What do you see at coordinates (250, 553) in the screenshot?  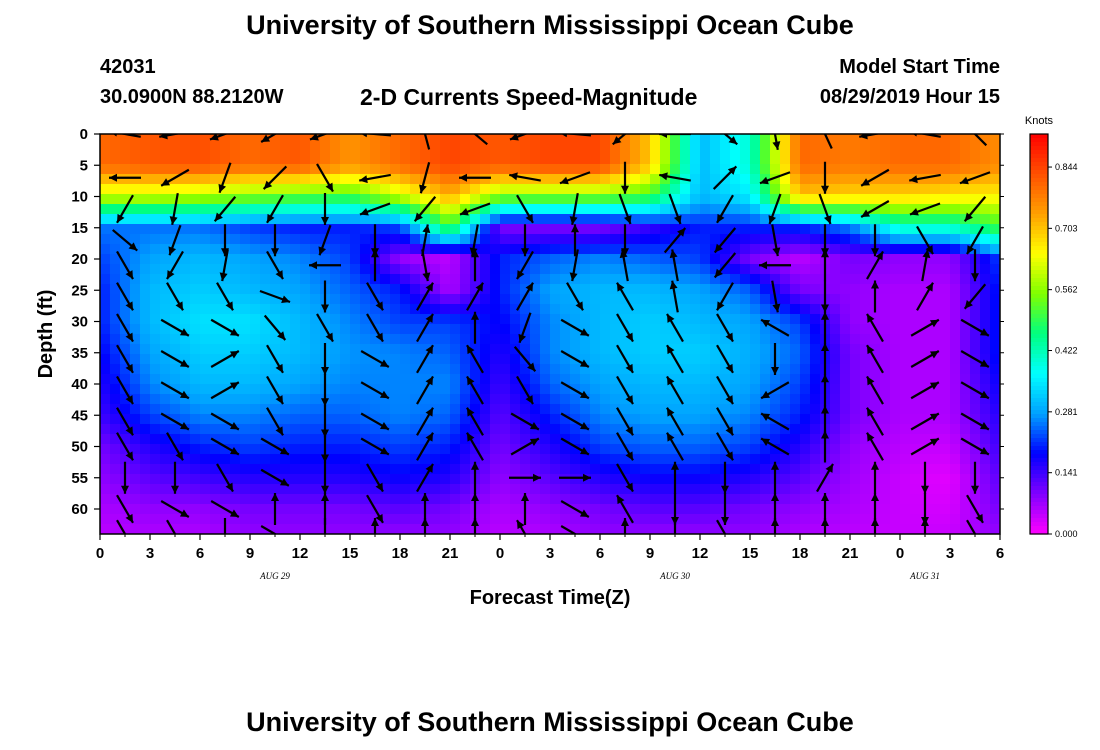 I see `x-tick-label: 9` at bounding box center [250, 553].